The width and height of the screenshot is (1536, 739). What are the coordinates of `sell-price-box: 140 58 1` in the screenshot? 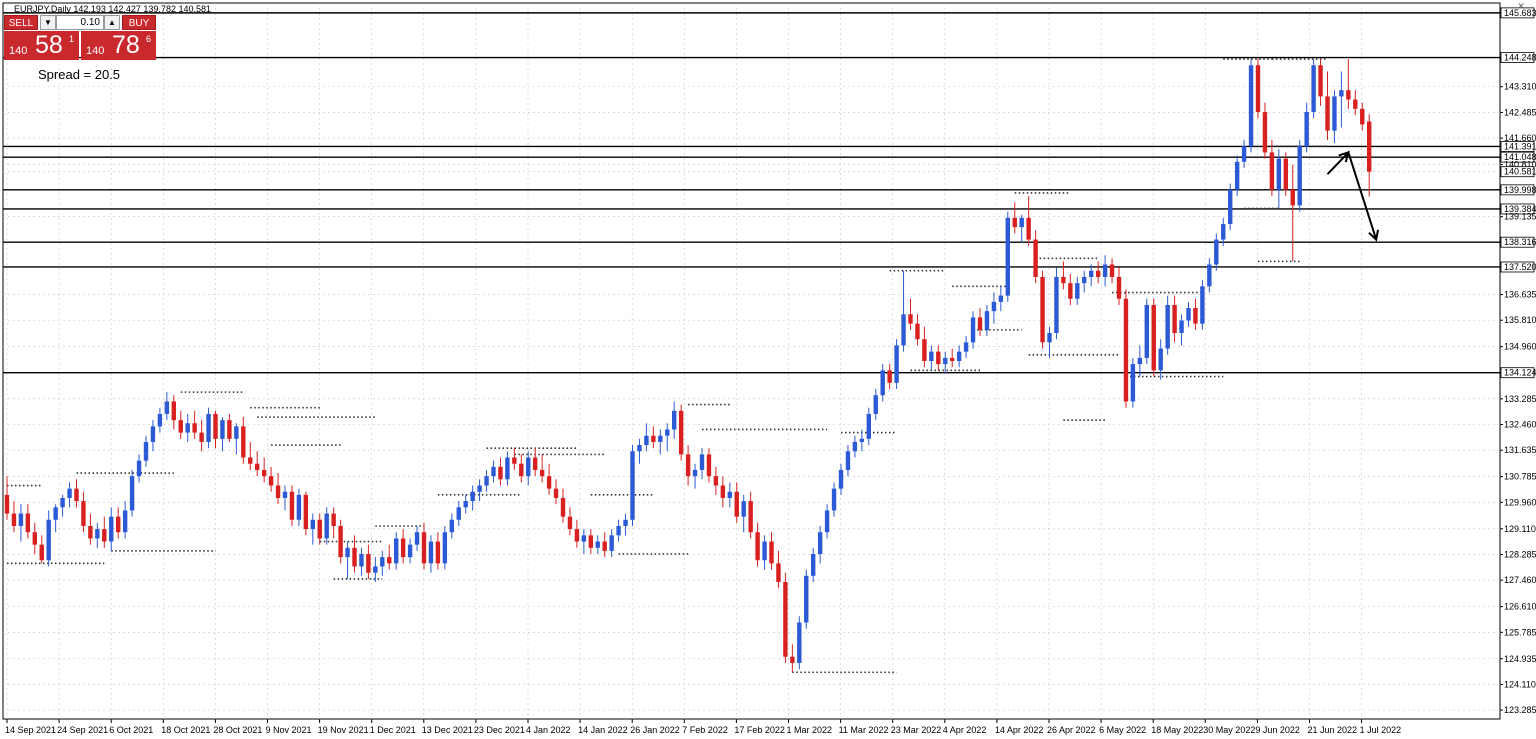 It's located at (41, 45).